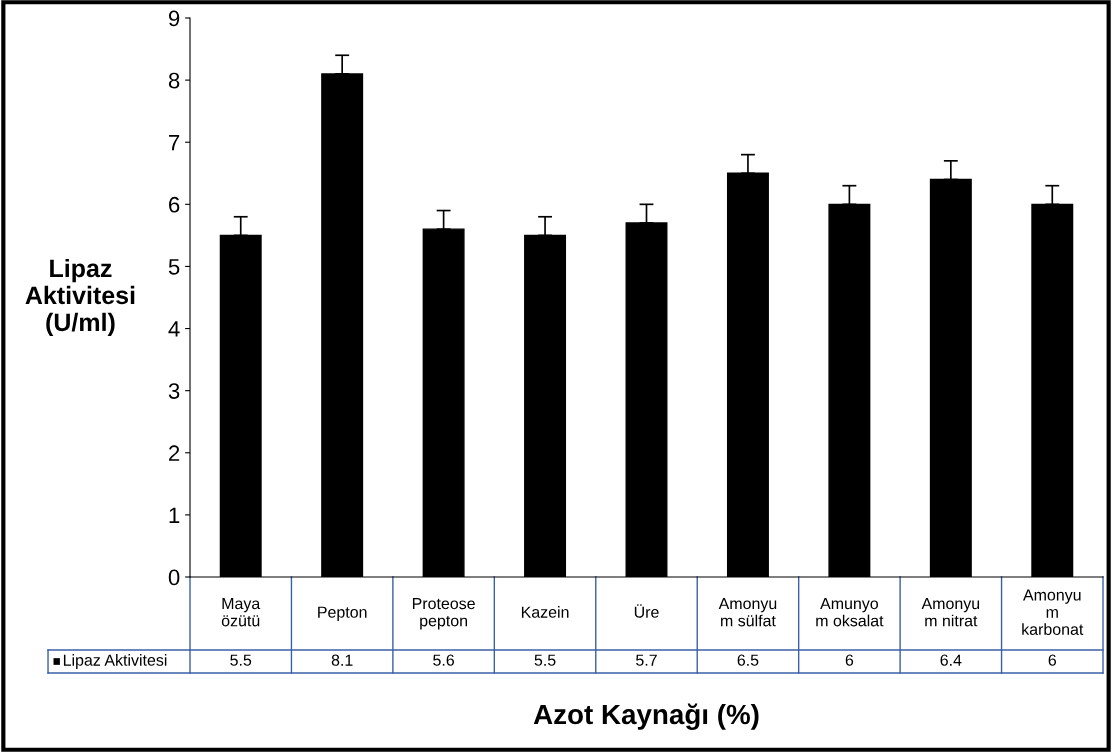  What do you see at coordinates (951, 660) in the screenshot?
I see `data-label: 6.4` at bounding box center [951, 660].